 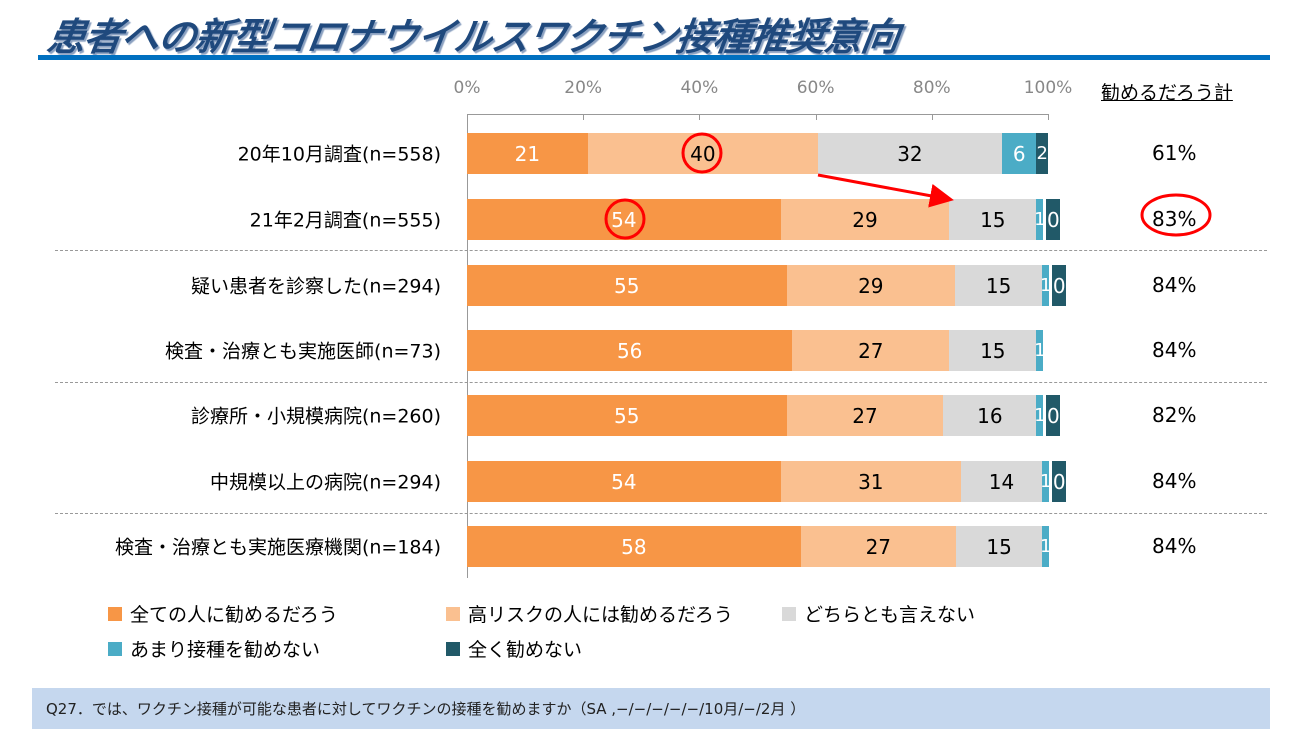 What do you see at coordinates (525, 650) in the screenshot?
I see `legend-label: 全く勧めない` at bounding box center [525, 650].